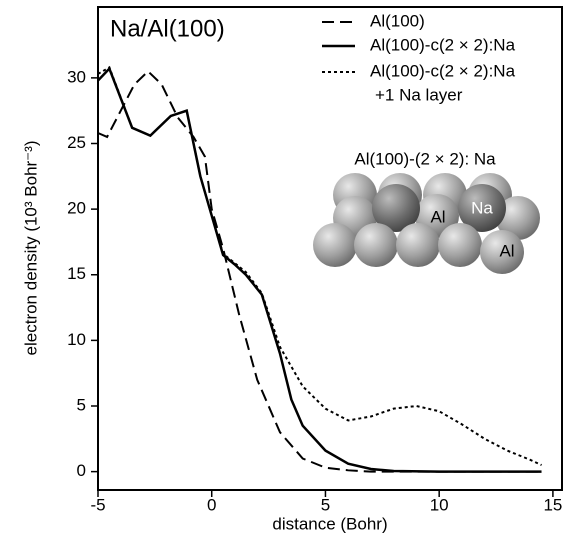 Image resolution: width=566 pixels, height=546 pixels. I want to click on y-tick-label: 0, so click(81, 470).